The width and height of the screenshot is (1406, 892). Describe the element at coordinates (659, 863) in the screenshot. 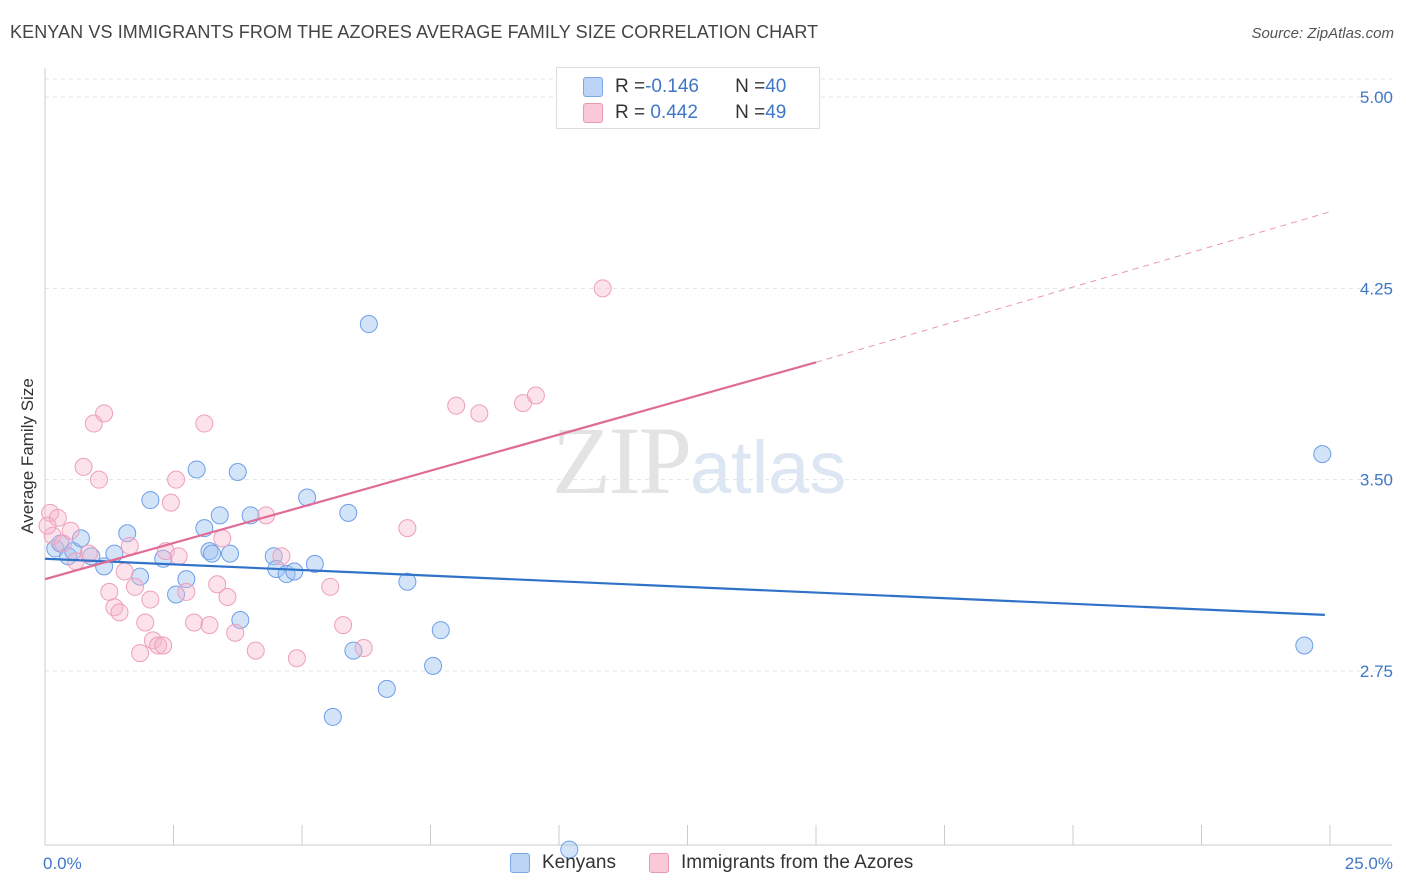

I see `azores-swatch` at that location.